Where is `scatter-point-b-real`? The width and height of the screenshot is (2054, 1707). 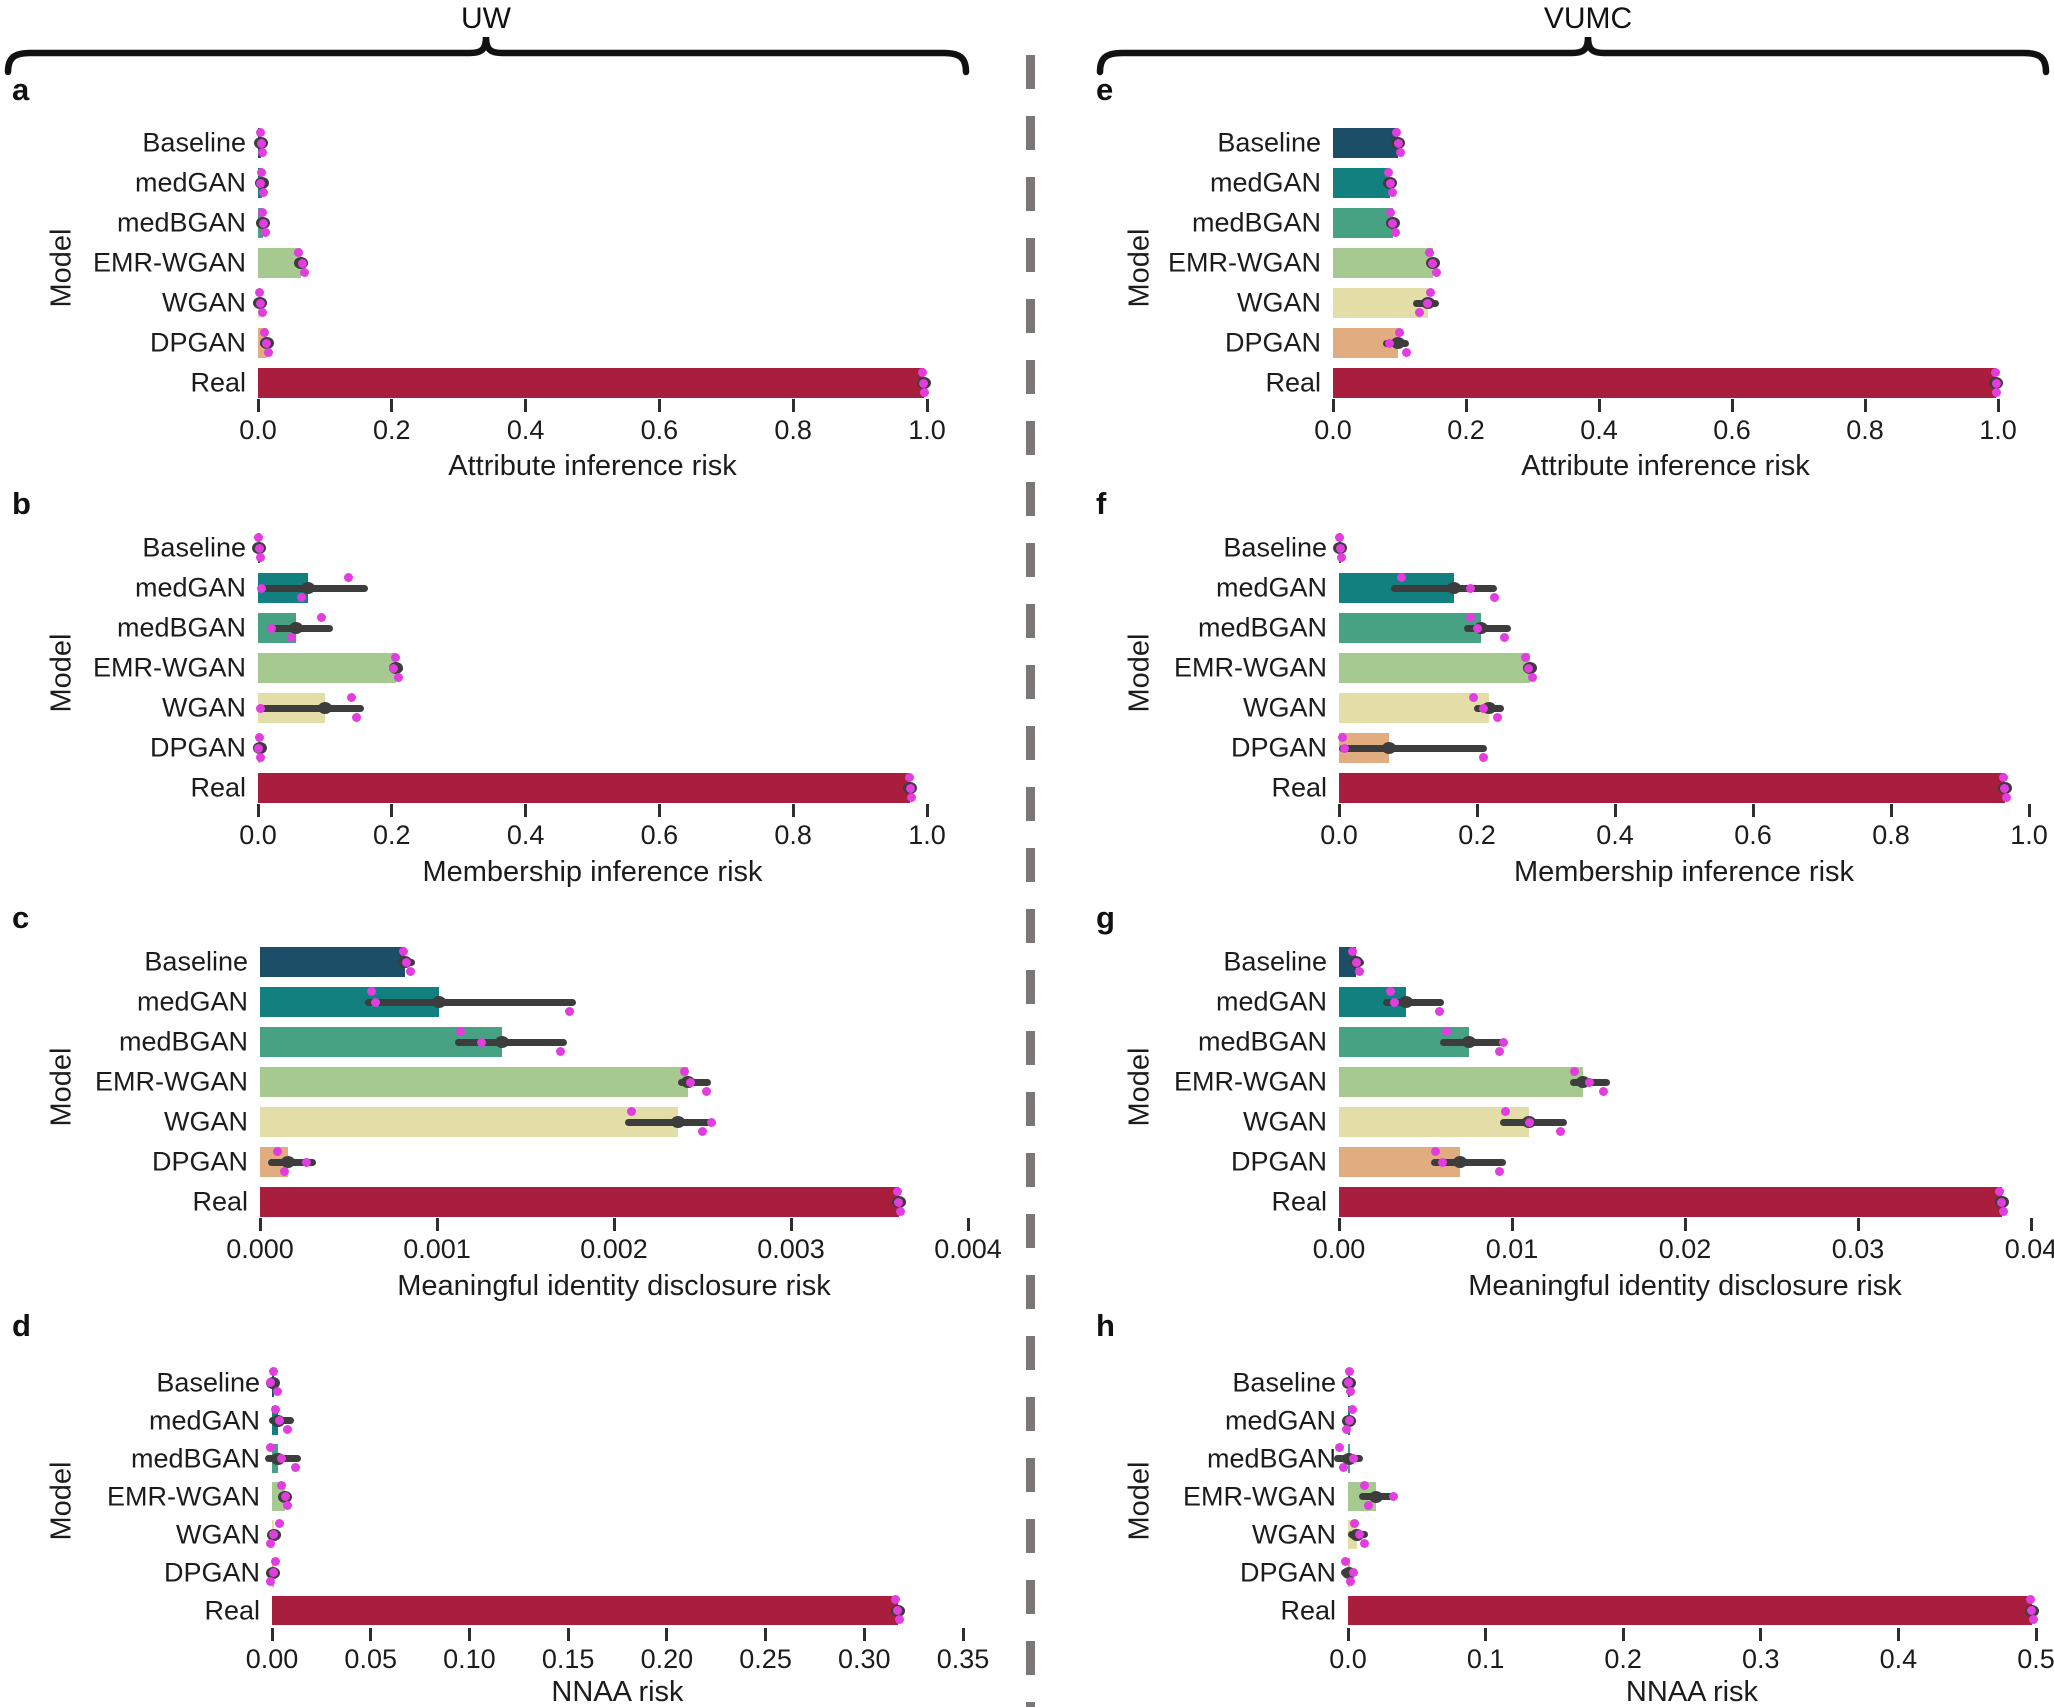
scatter-point-b-real is located at coordinates (910, 788).